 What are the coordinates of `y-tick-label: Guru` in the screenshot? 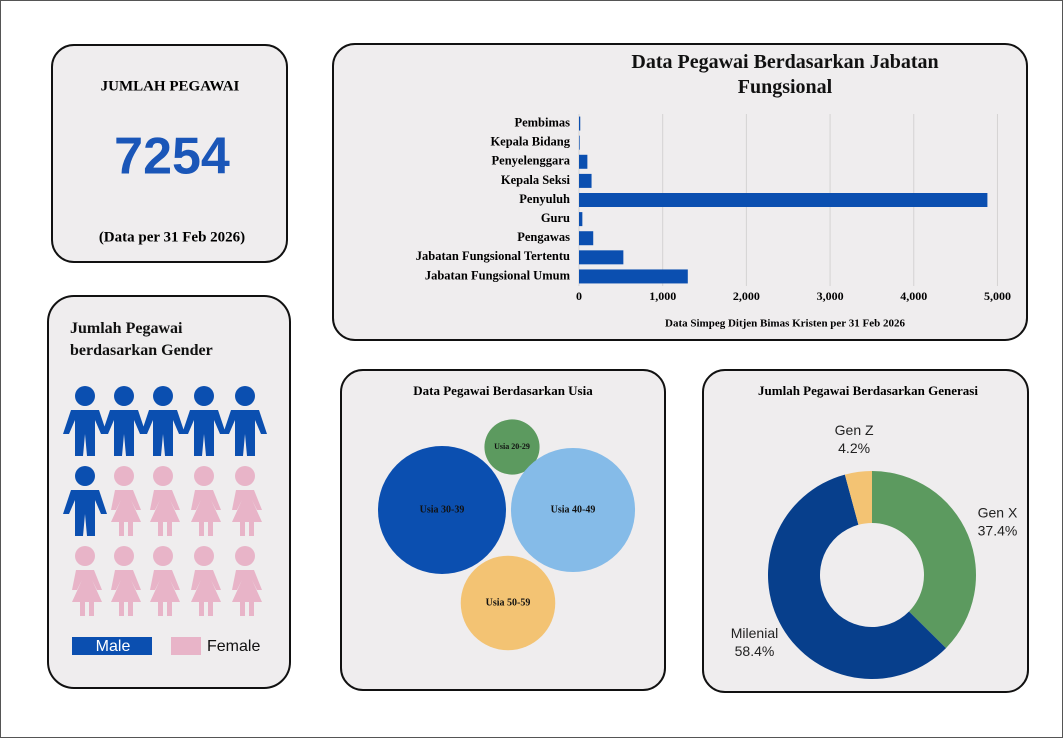 It's located at (555, 218).